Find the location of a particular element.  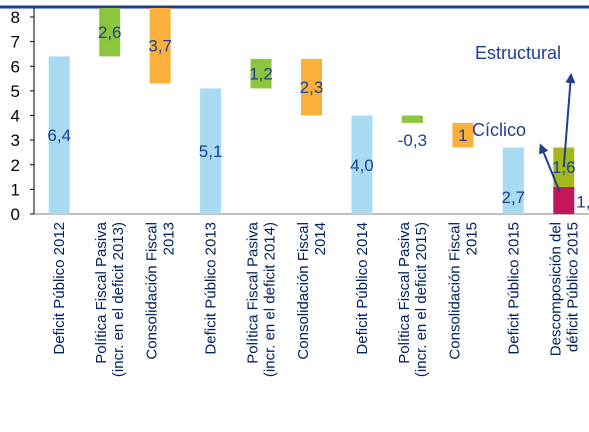

data-label: 2,6 is located at coordinates (110, 32).